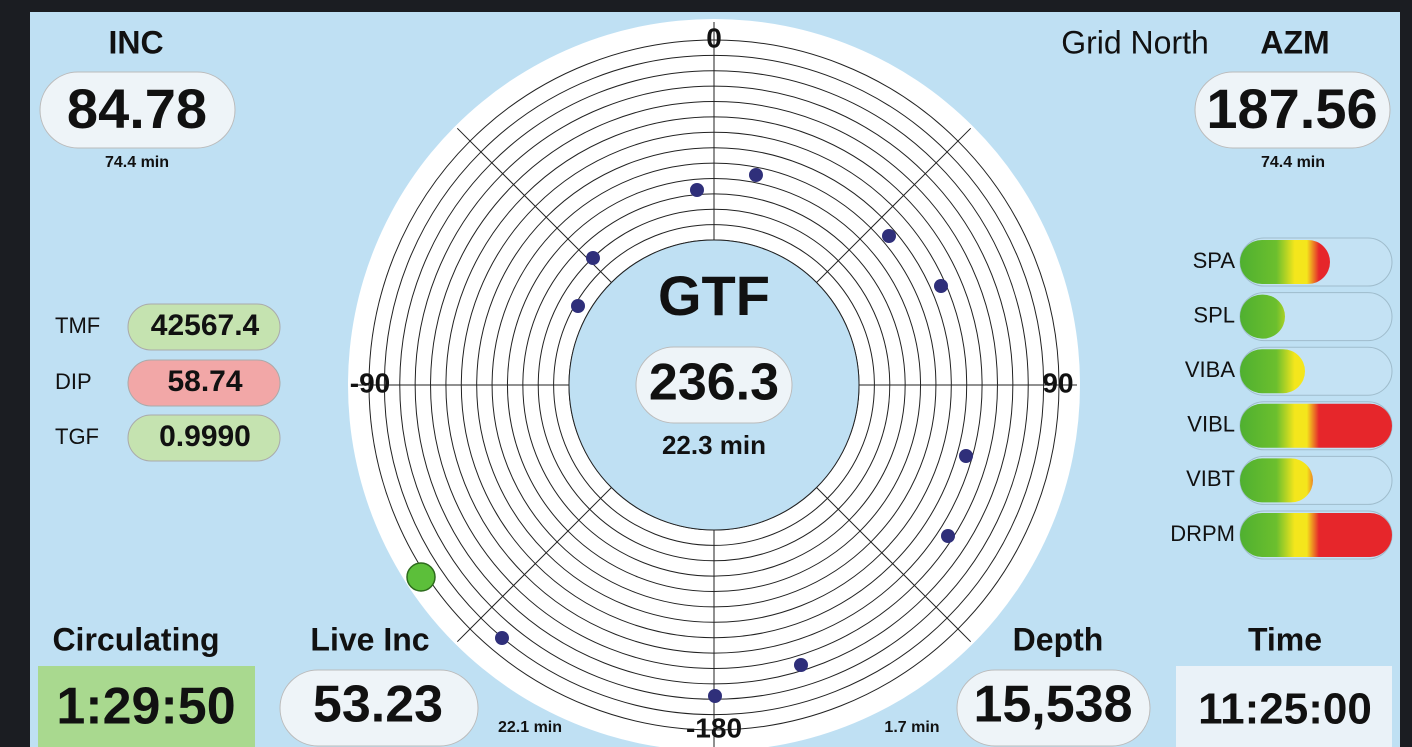 The height and width of the screenshot is (747, 1412). Describe the element at coordinates (1211, 424) in the screenshot. I see `gauge-label: VIBL` at that location.